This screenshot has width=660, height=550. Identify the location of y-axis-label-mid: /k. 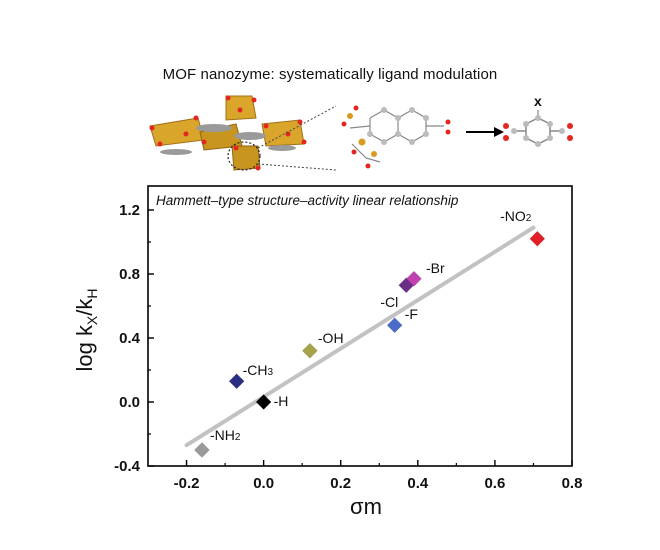
(84, 307).